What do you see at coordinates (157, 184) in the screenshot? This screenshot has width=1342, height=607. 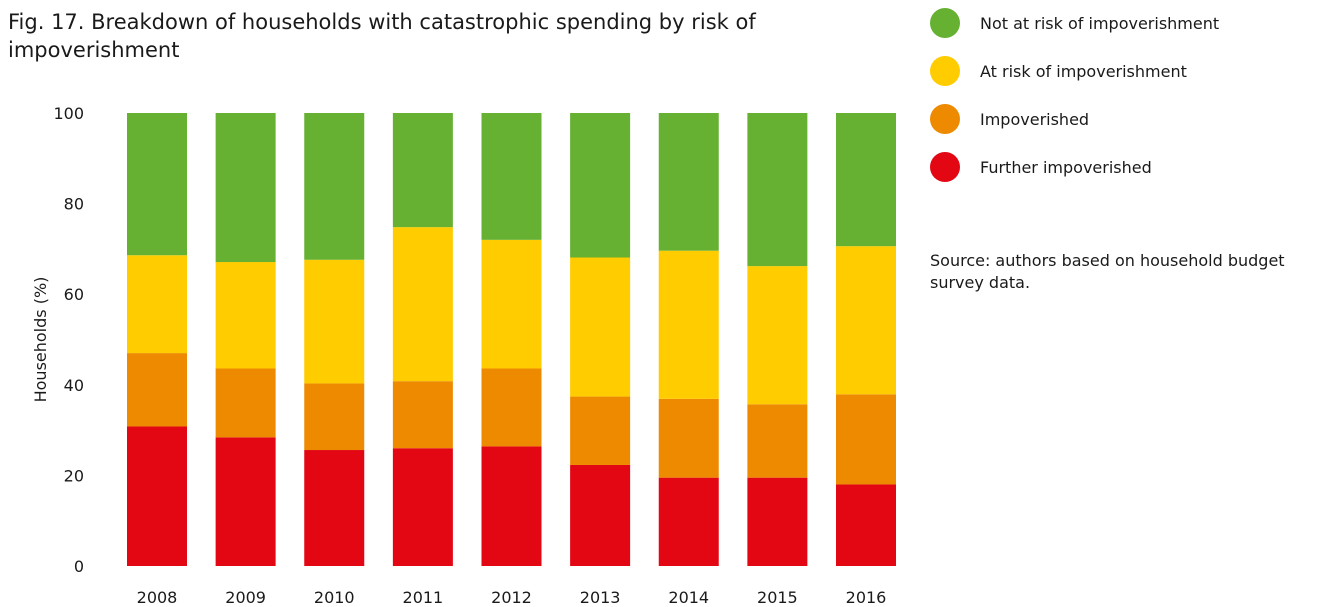 I see `bar-segment-not-at-risk-of-impoverishment-2008` at bounding box center [157, 184].